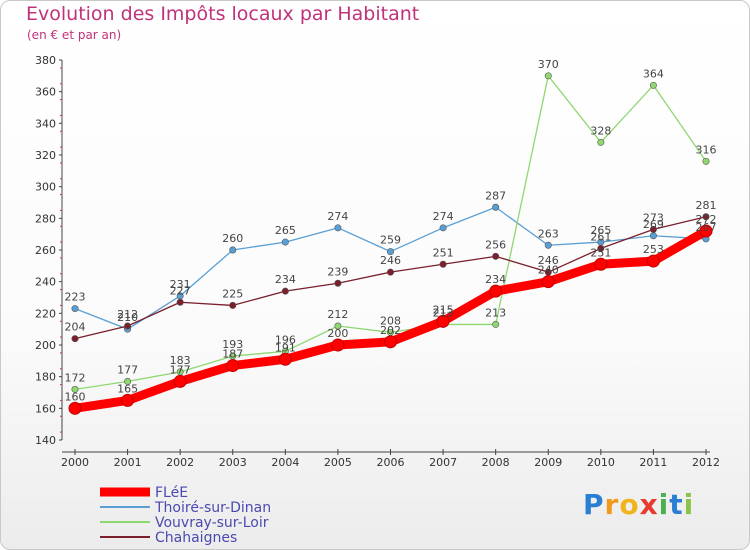  I want to click on data-label: 281, so click(706, 205).